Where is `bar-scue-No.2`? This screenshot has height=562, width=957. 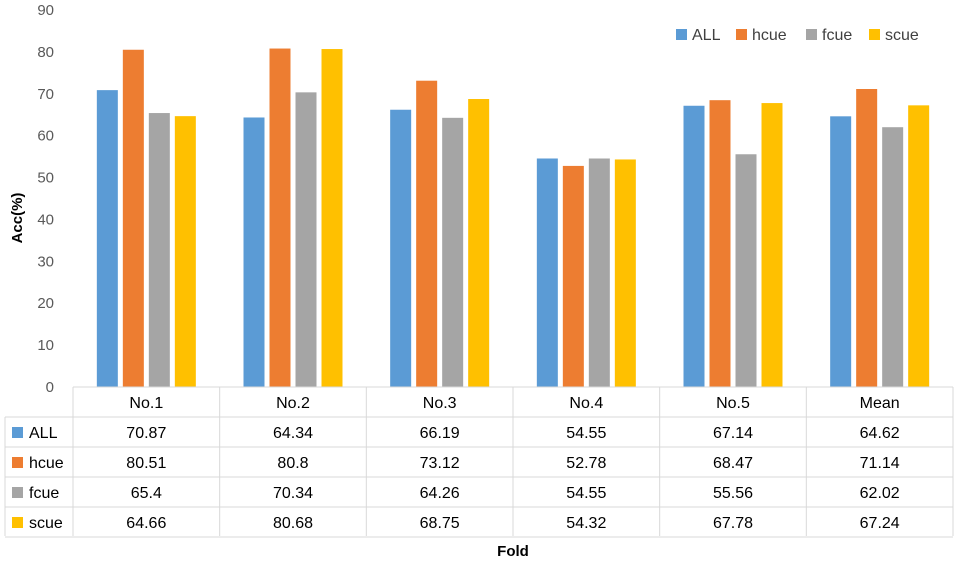
bar-scue-No.2 is located at coordinates (332, 218).